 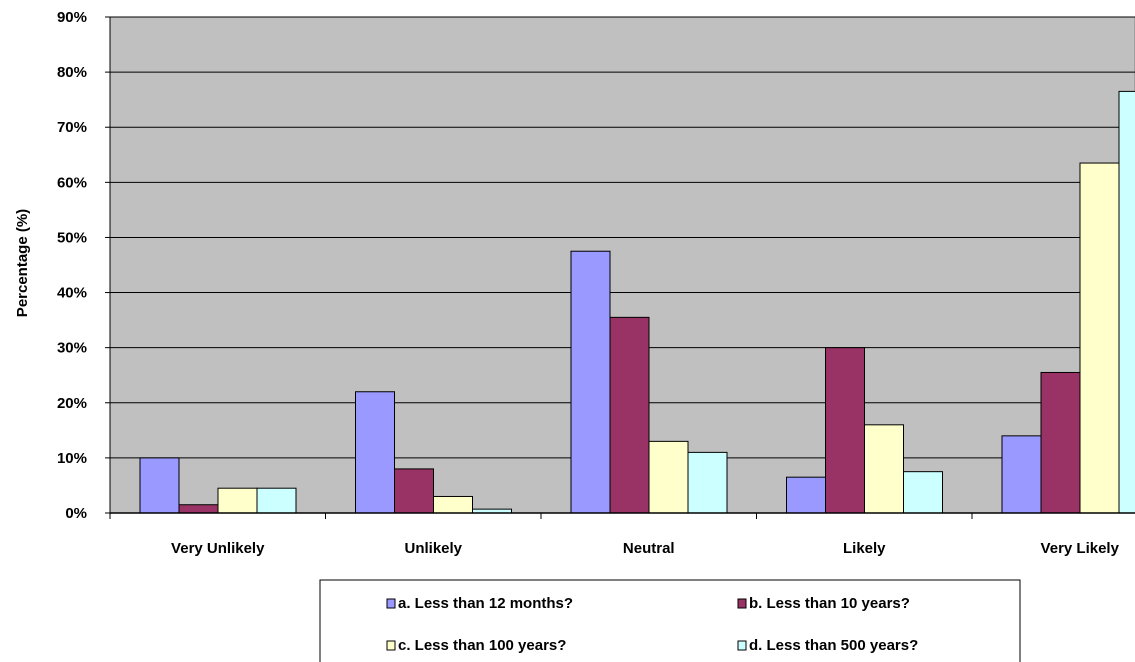 I want to click on y-tick-label: 70%, so click(x=72, y=127).